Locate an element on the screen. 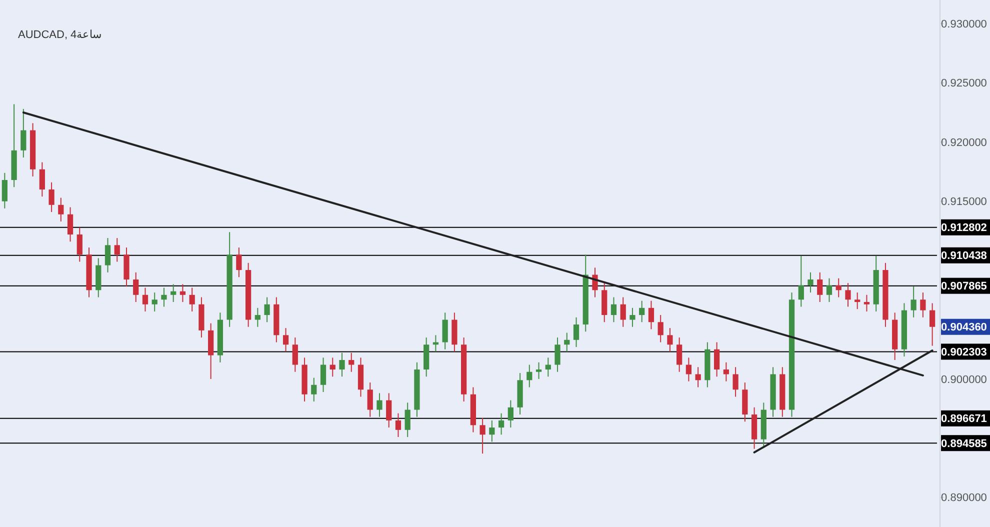  ref-line-label: 0.912802 is located at coordinates (964, 228).